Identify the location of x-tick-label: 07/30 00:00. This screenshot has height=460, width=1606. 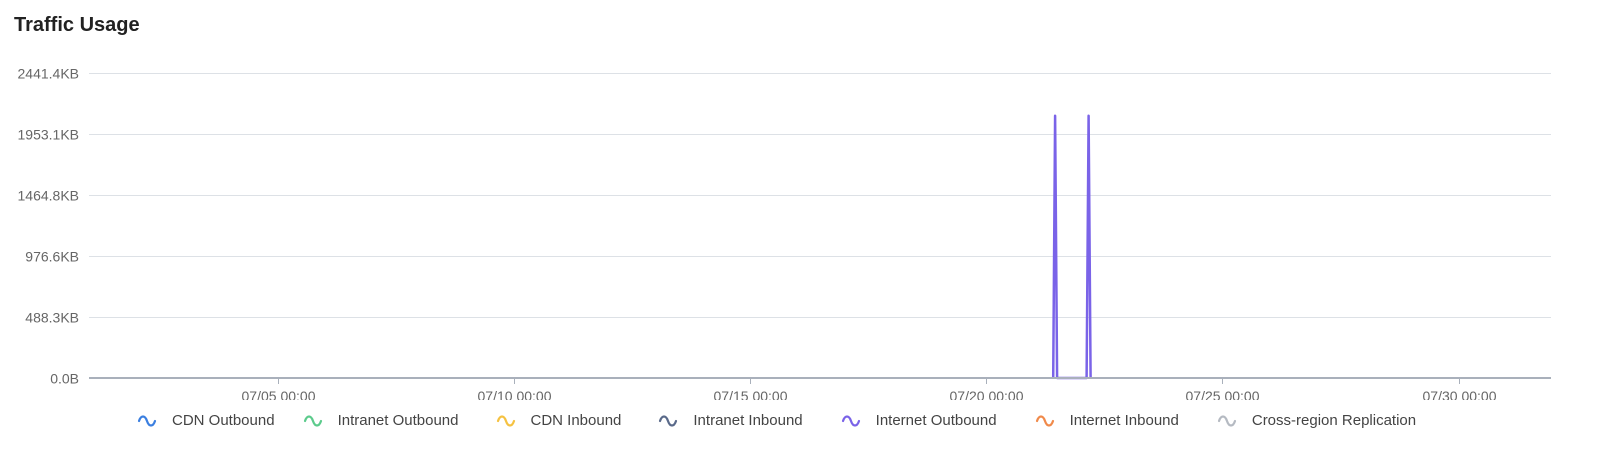
(1460, 394).